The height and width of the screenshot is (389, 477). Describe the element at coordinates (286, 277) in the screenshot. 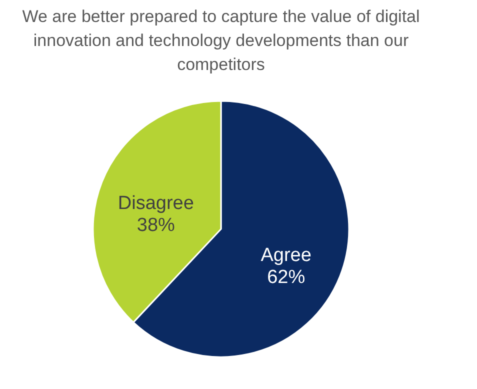

I see `data-label: 62%` at that location.